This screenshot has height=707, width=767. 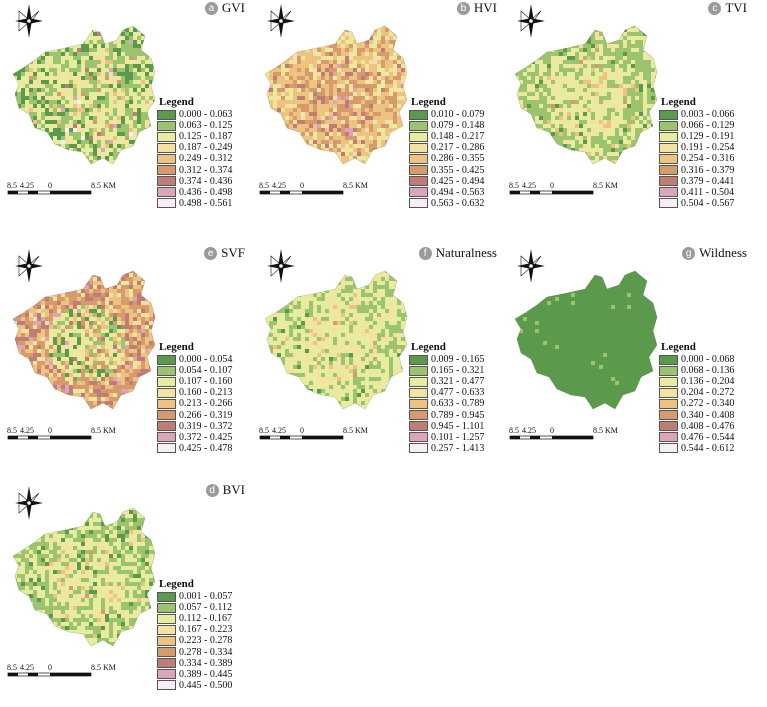 I want to click on legend-range-label: 0.372 - 0.425, so click(x=205, y=437).